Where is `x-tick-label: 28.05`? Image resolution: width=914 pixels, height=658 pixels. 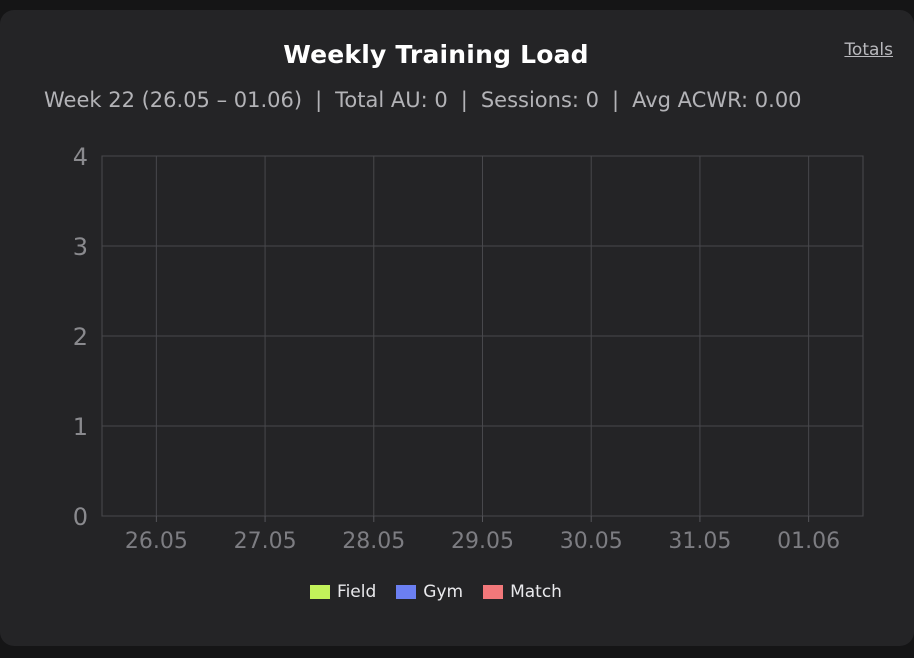 x-tick-label: 28.05 is located at coordinates (373, 541).